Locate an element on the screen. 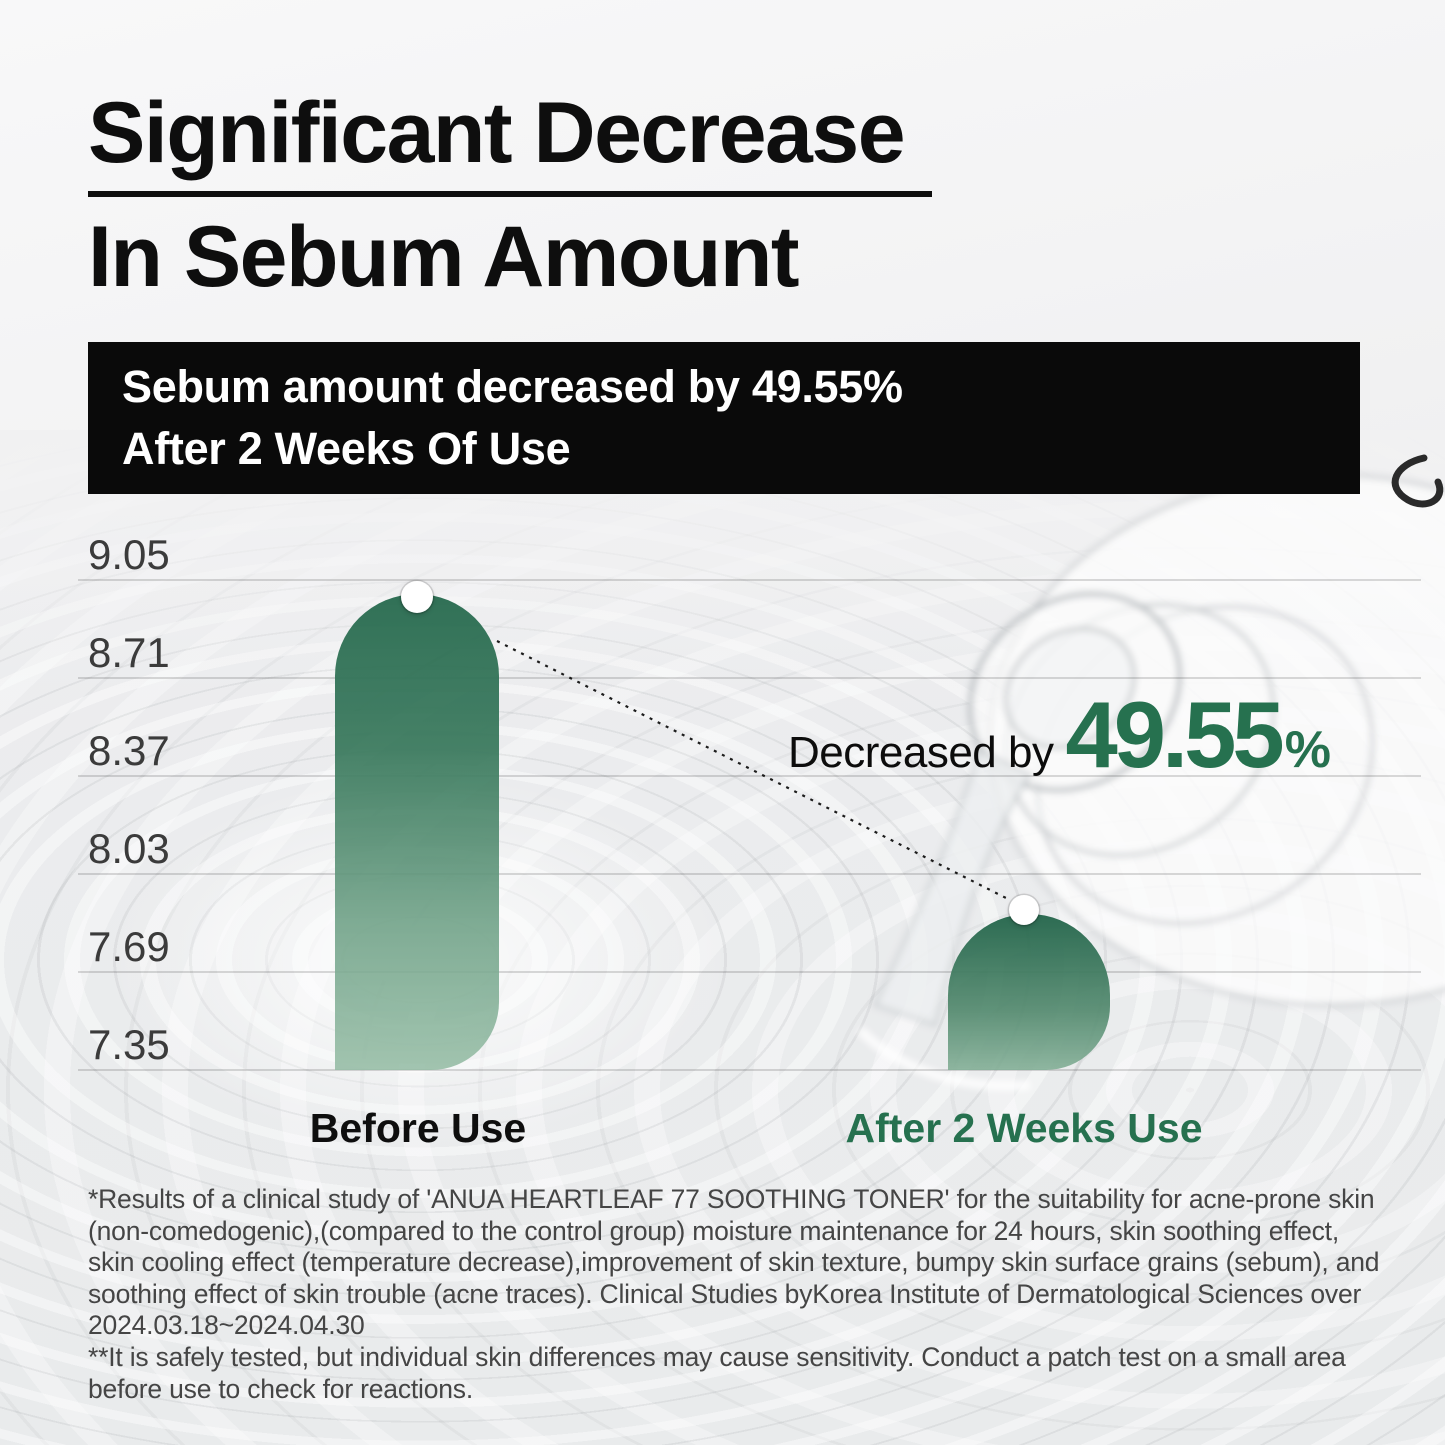  decrease-annotation-percent-sign: % is located at coordinates (1307, 750).